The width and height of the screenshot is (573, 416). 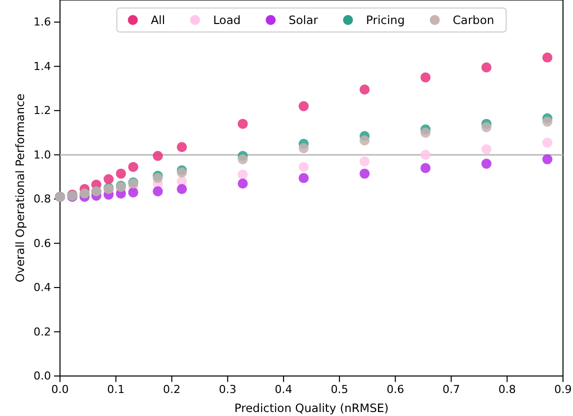 I want to click on y-tick-label: 0.8, so click(x=42, y=199).